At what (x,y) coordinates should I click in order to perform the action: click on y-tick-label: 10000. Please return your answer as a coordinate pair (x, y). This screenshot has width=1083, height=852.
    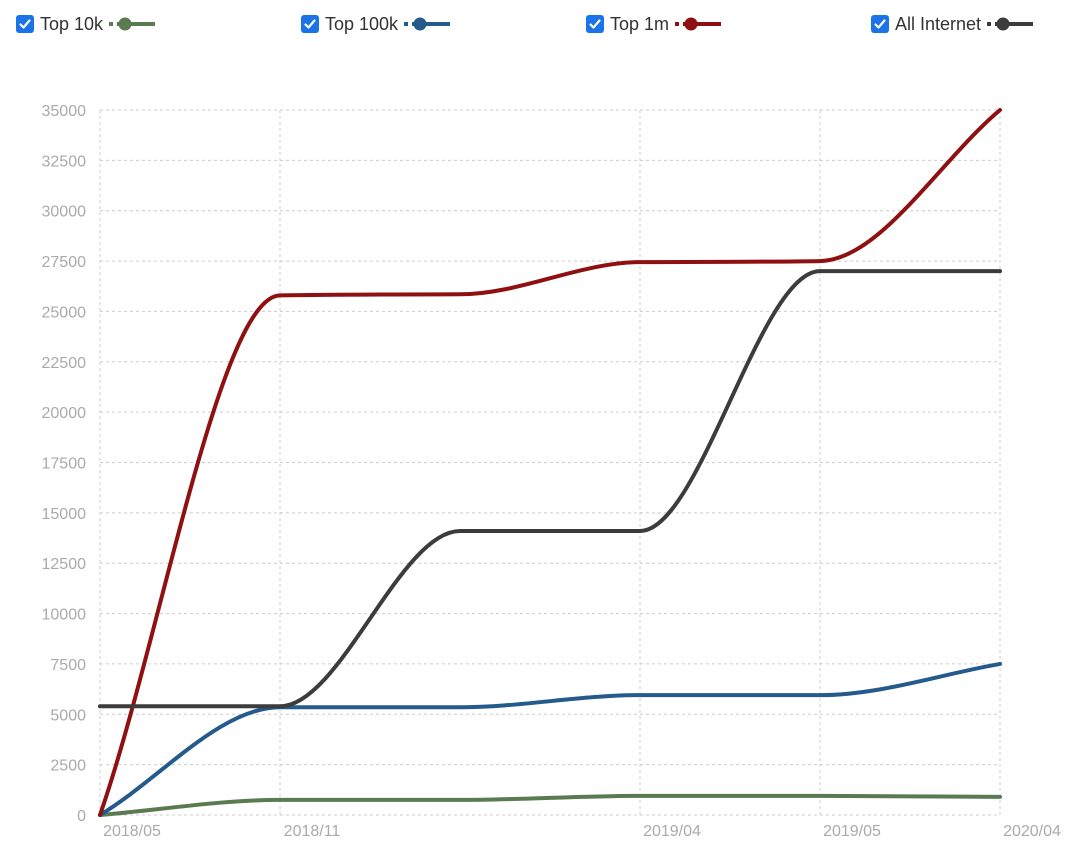
    Looking at the image, I should click on (64, 615).